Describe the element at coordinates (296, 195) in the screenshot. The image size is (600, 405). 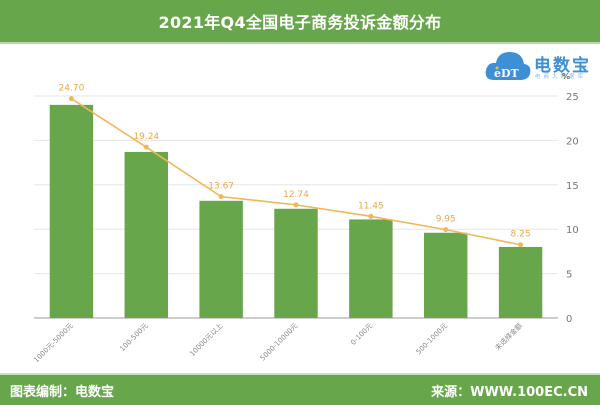
I see `data-label: 12.74` at that location.